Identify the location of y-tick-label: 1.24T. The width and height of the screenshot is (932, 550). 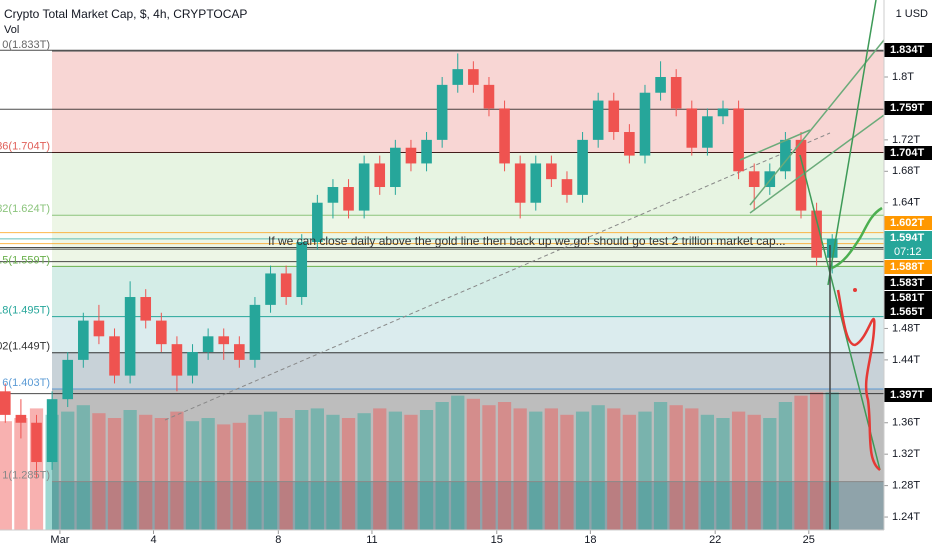
(906, 517).